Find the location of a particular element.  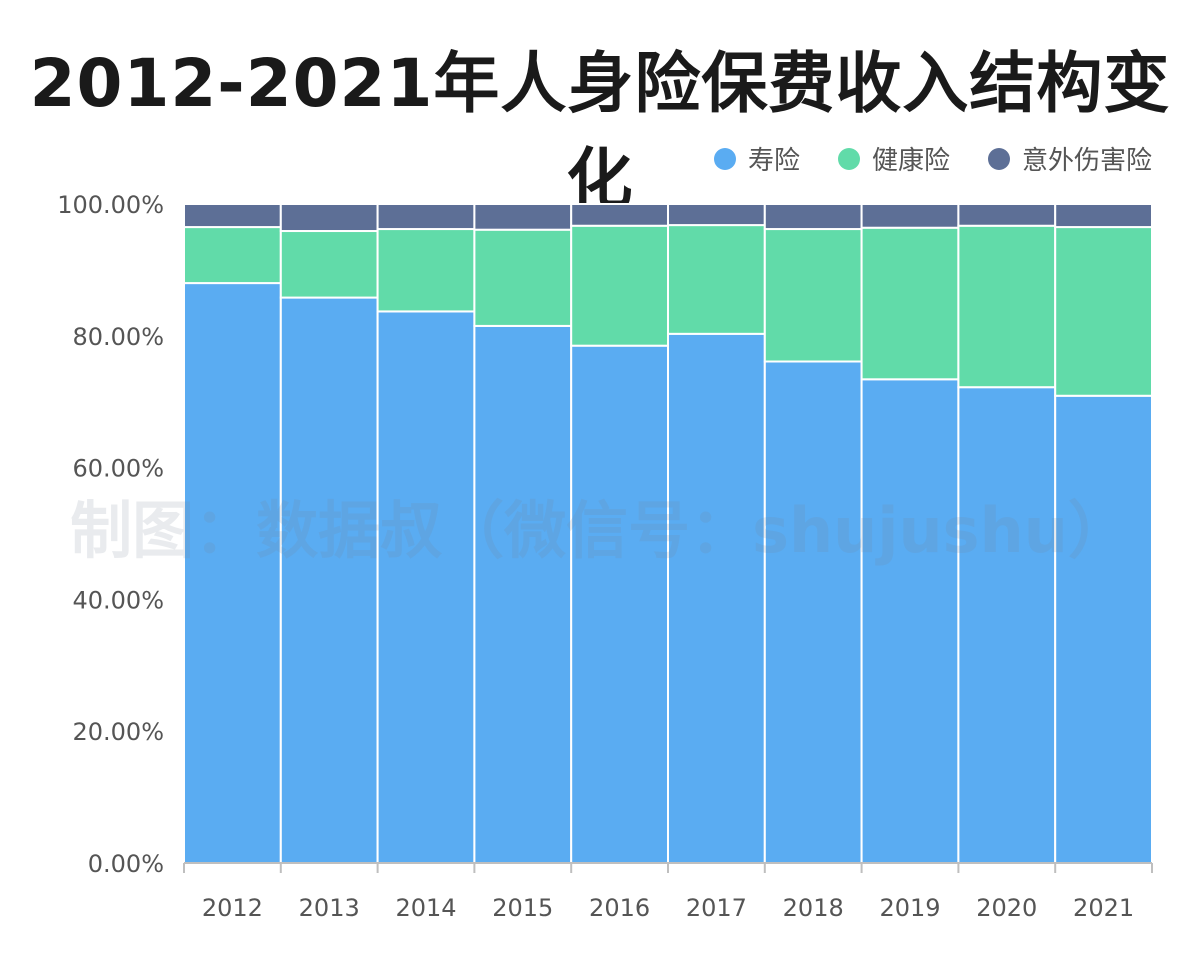

x-tick-label-2018: 2018 is located at coordinates (813, 908).